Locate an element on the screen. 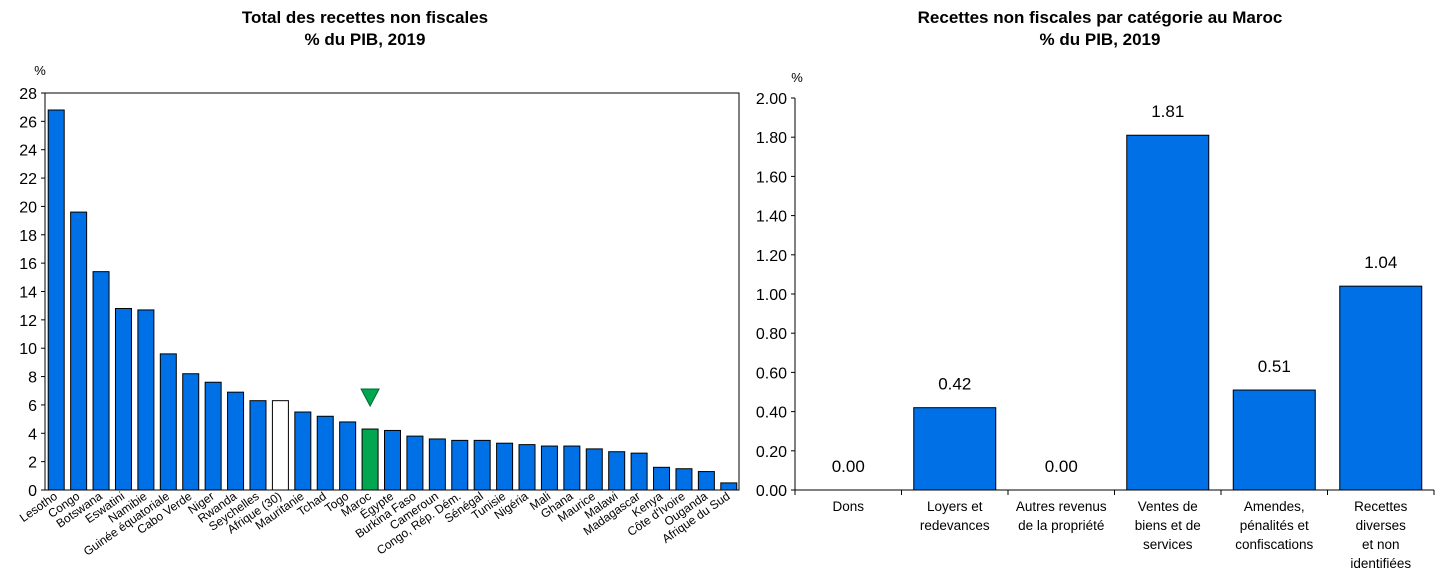  x-tick-label: identifiées is located at coordinates (1380, 563).